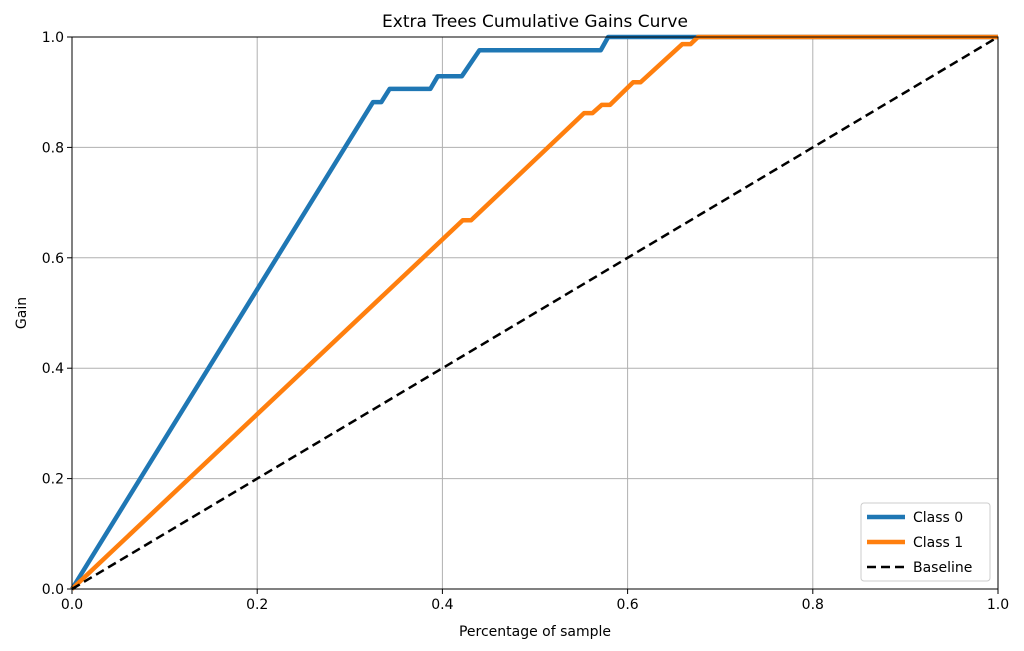  What do you see at coordinates (938, 543) in the screenshot?
I see `legend-label: Class 1` at bounding box center [938, 543].